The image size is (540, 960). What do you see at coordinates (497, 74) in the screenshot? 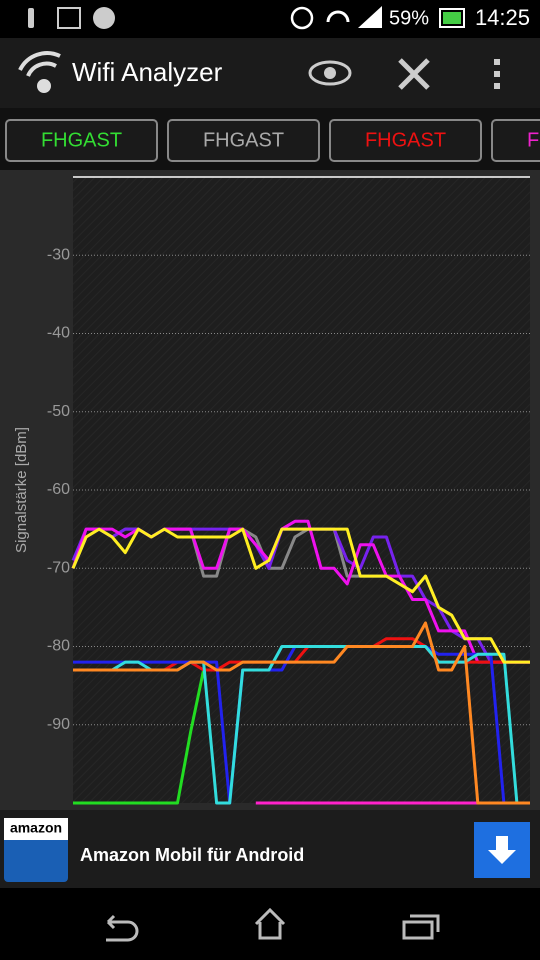
I see `menu-button` at bounding box center [497, 74].